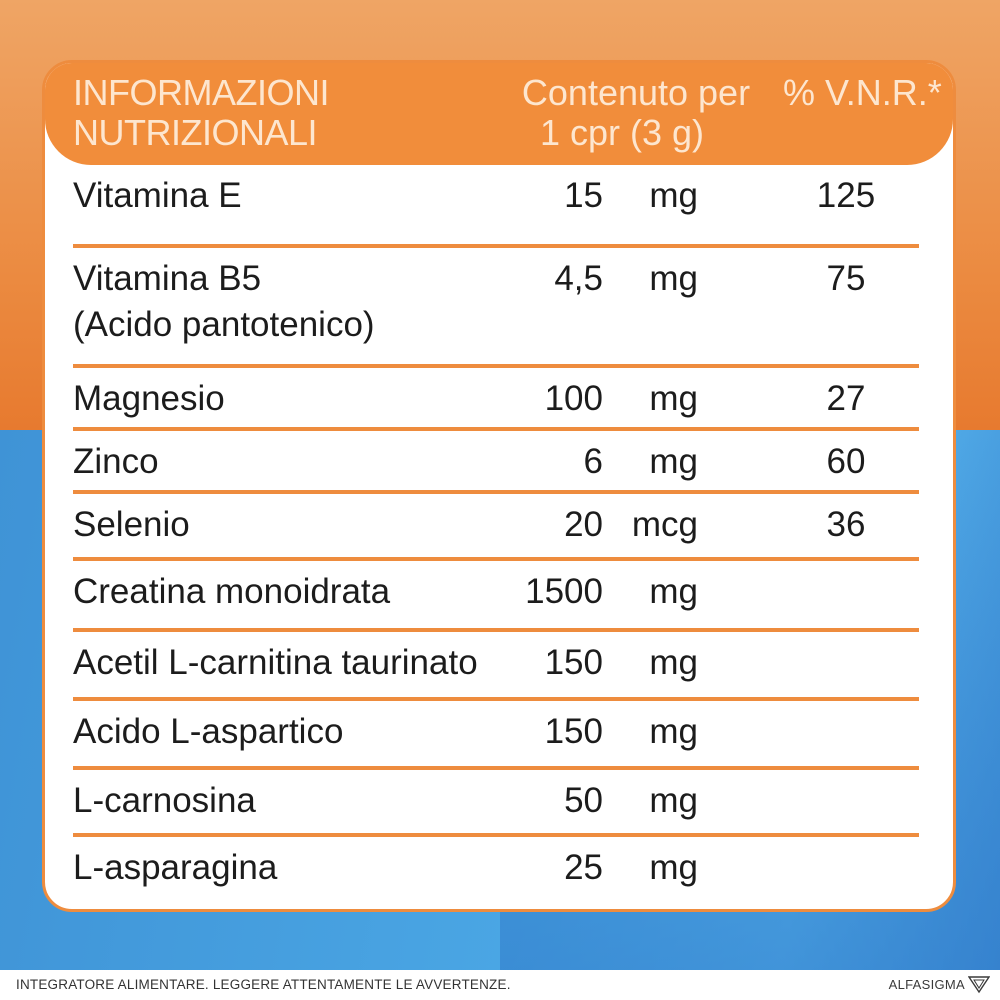 The image size is (1000, 1000). I want to click on nutrient-name: L-carnosina, so click(164, 801).